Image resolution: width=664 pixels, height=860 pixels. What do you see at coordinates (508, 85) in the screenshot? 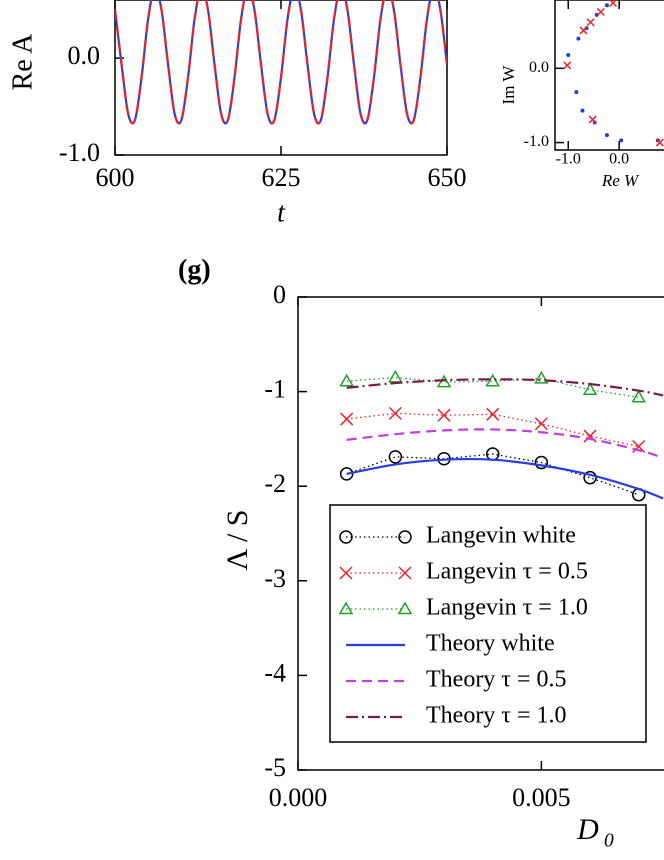
I see `y-axis-label: Im W` at bounding box center [508, 85].